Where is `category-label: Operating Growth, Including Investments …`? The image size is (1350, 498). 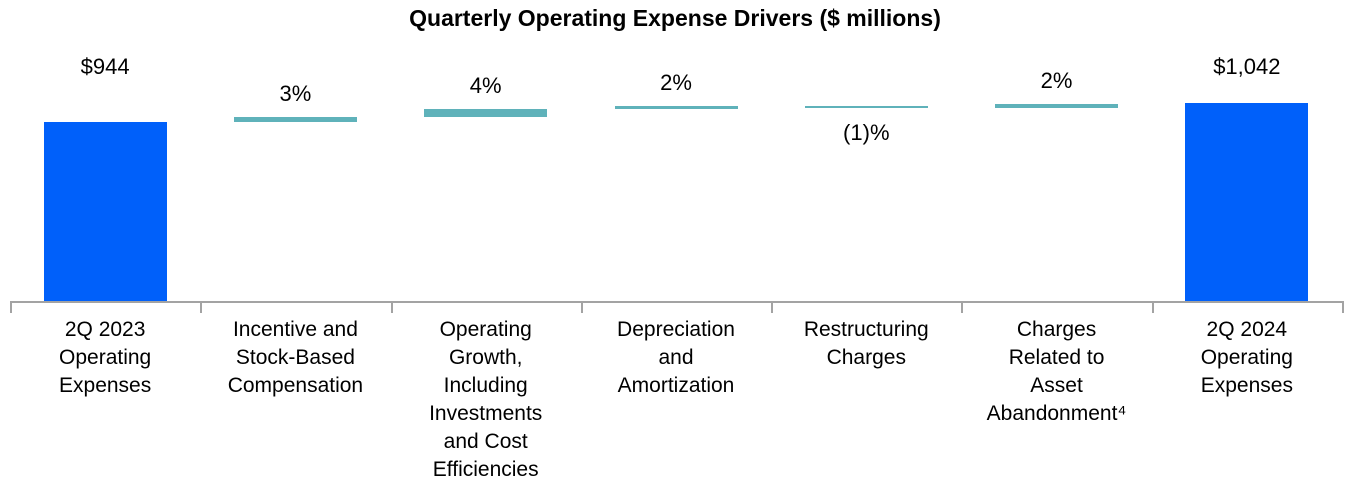 category-label: Operating Growth, Including Investments … is located at coordinates (486, 399).